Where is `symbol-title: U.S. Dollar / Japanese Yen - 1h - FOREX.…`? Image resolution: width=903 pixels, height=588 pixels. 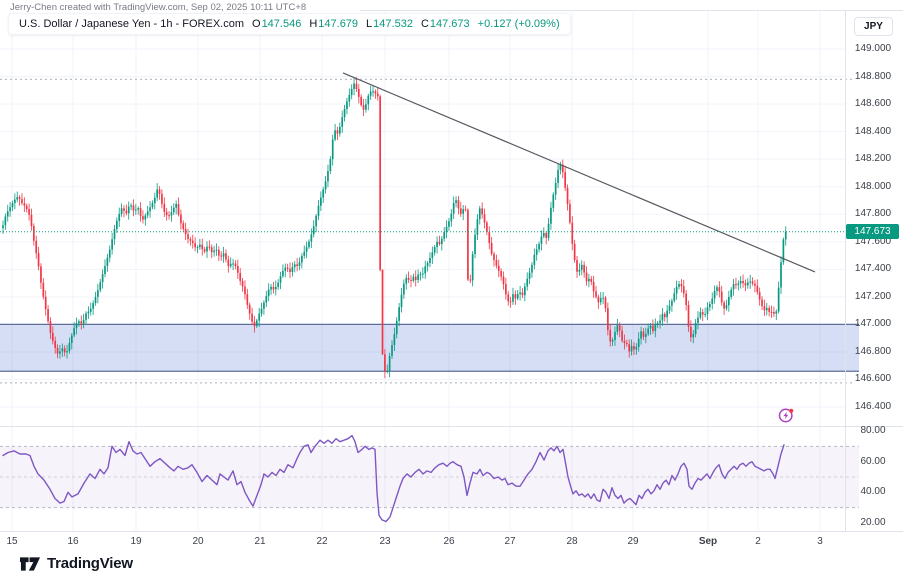 symbol-title: U.S. Dollar / Japanese Yen - 1h - FOREX.… is located at coordinates (131, 24).